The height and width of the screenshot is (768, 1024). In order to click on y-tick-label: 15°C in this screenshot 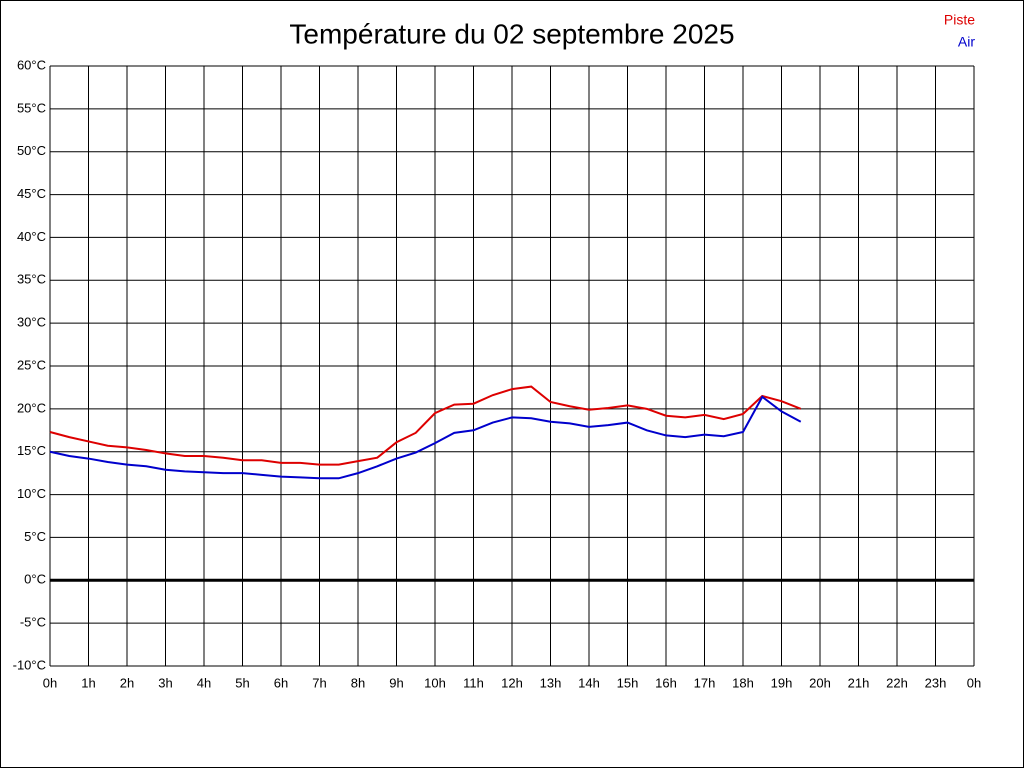, I will do `click(31, 450)`.